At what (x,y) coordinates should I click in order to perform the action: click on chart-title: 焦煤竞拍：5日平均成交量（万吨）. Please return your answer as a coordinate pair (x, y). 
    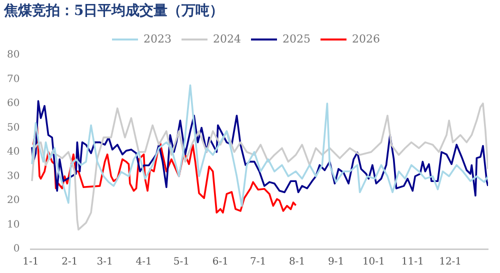
    Looking at the image, I should click on (114, 11).